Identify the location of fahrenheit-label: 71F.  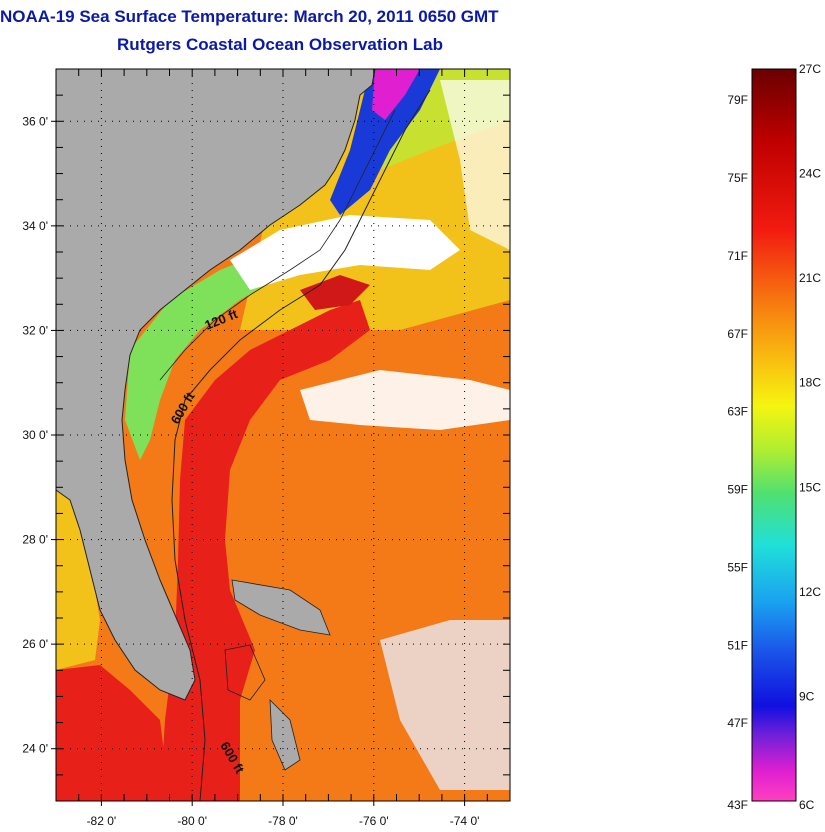
(737, 256).